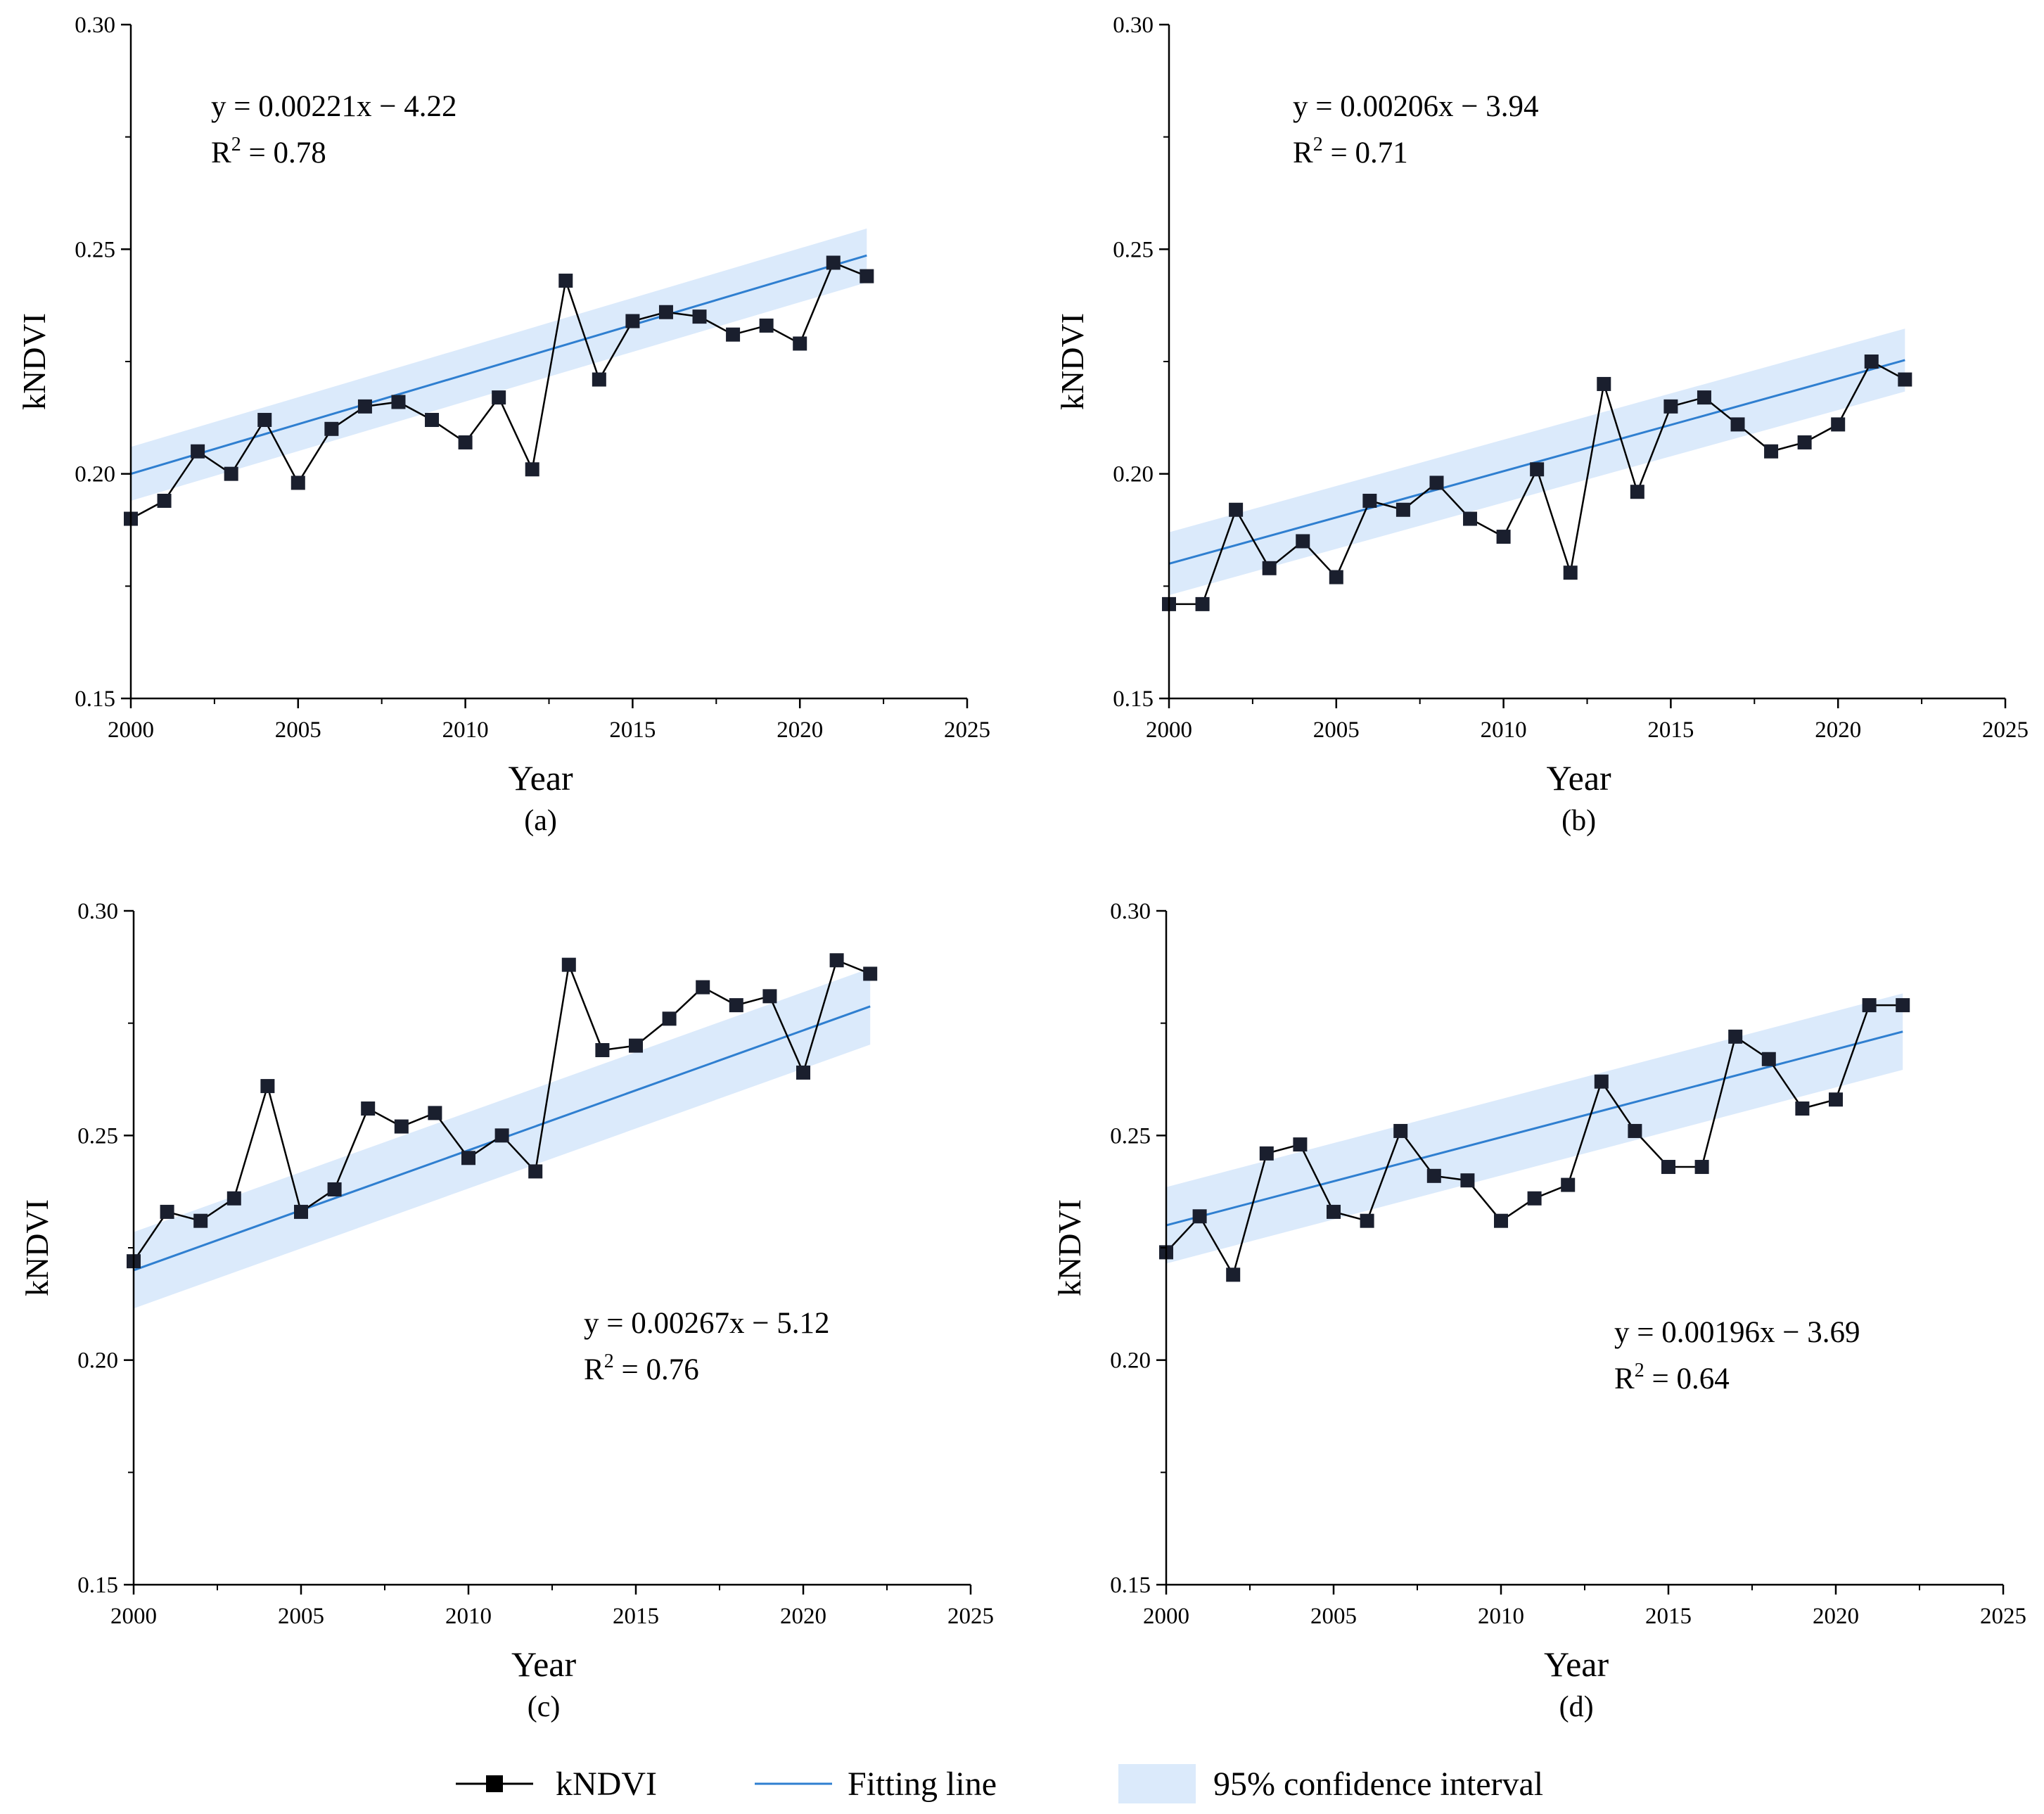  What do you see at coordinates (1157, 1783) in the screenshot?
I see `legend-ci-swatch` at bounding box center [1157, 1783].